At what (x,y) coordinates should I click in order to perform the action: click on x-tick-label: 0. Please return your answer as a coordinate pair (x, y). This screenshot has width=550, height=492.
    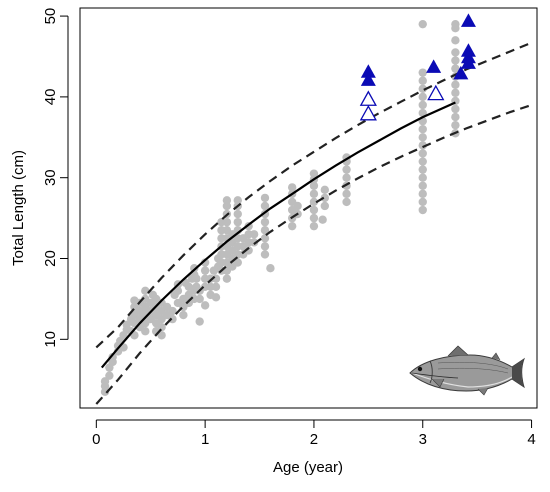
    Looking at the image, I should click on (96, 439).